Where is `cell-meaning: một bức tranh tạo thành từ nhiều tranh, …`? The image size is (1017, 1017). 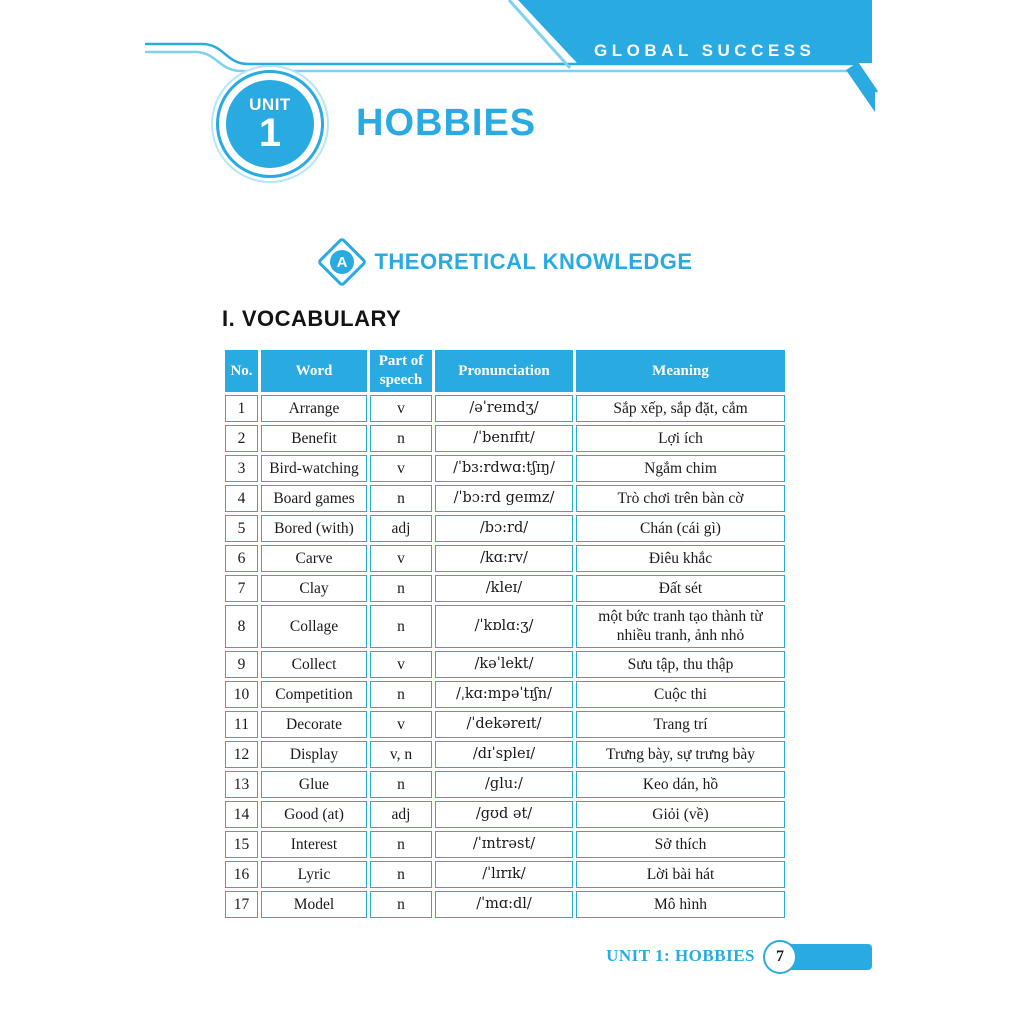 cell-meaning: một bức tranh tạo thành từ nhiều tranh, … is located at coordinates (680, 626).